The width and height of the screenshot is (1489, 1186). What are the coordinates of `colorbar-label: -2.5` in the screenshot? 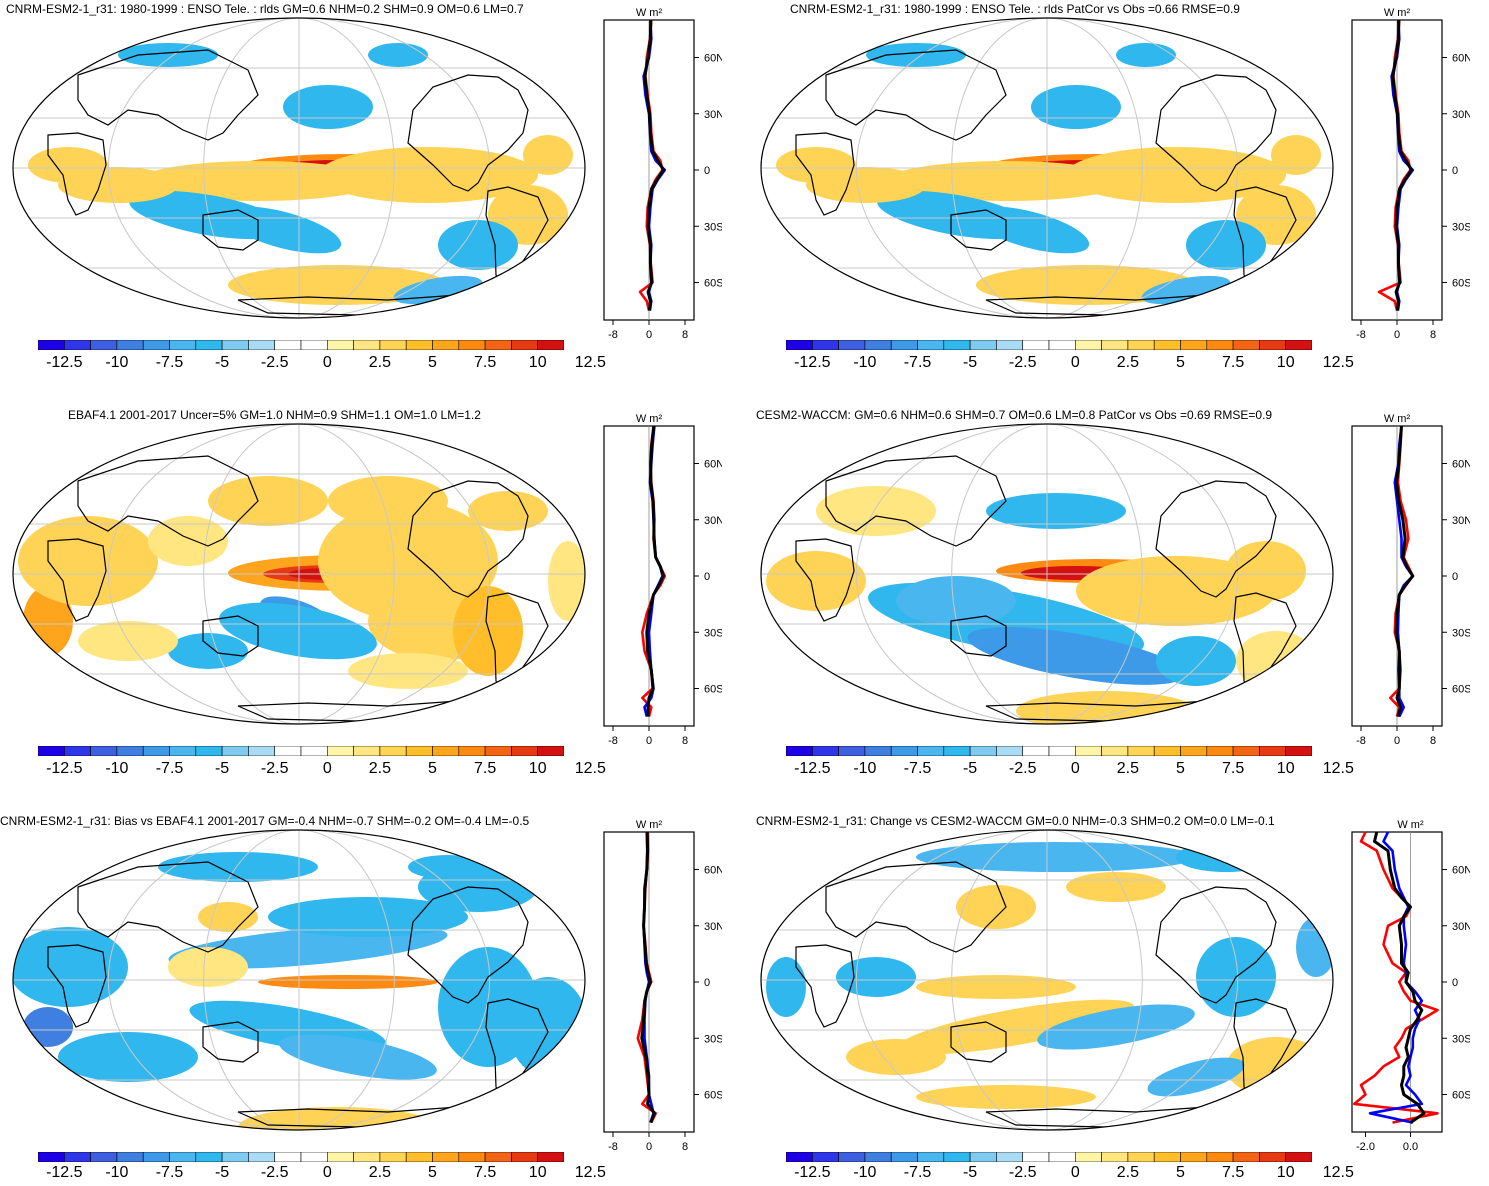 It's located at (1022, 362).